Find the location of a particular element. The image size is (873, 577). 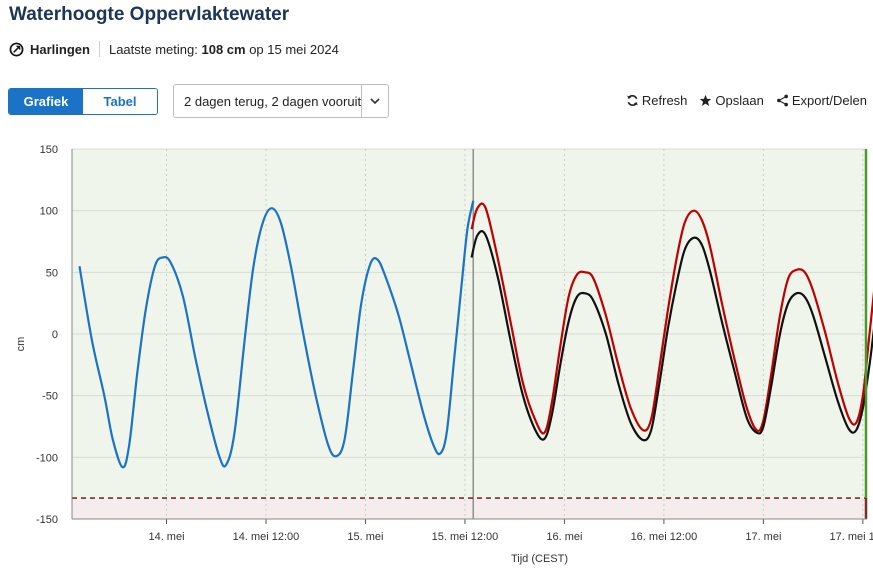

location-name: Harlingen is located at coordinates (60, 49).